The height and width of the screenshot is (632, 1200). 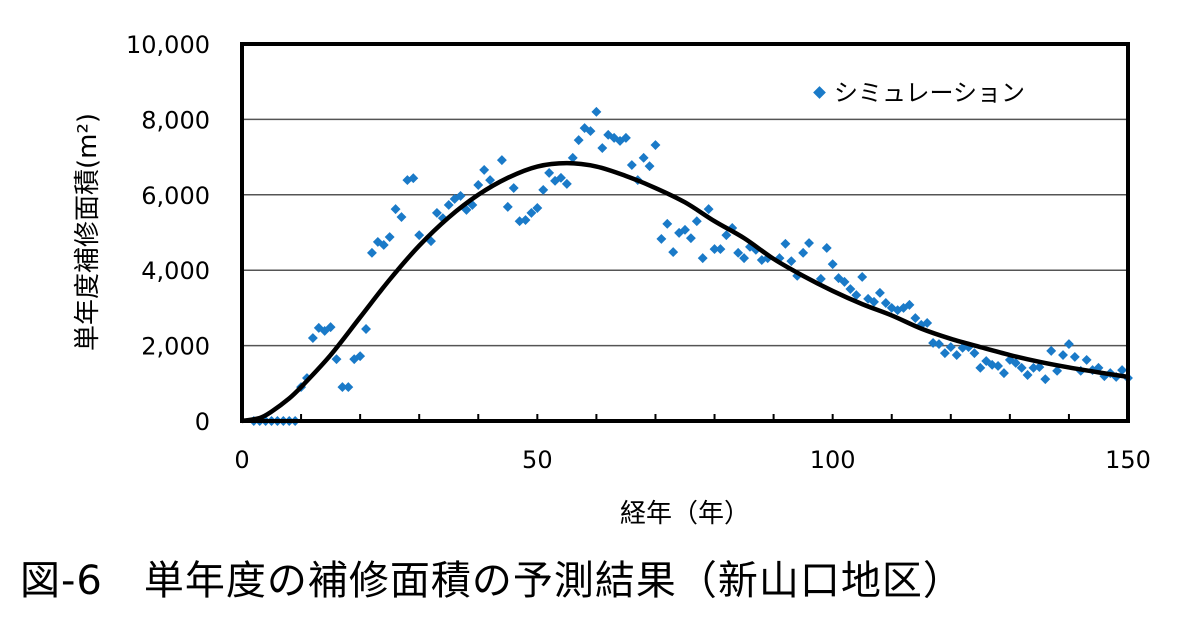 What do you see at coordinates (819, 92) in the screenshot?
I see `legend-marker` at bounding box center [819, 92].